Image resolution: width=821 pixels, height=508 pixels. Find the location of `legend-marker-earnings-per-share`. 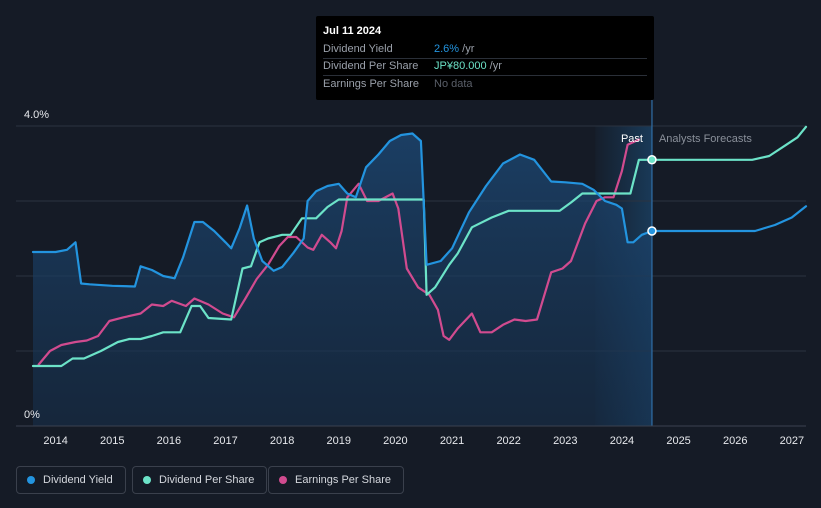

legend-marker-earnings-per-share is located at coordinates (283, 480).